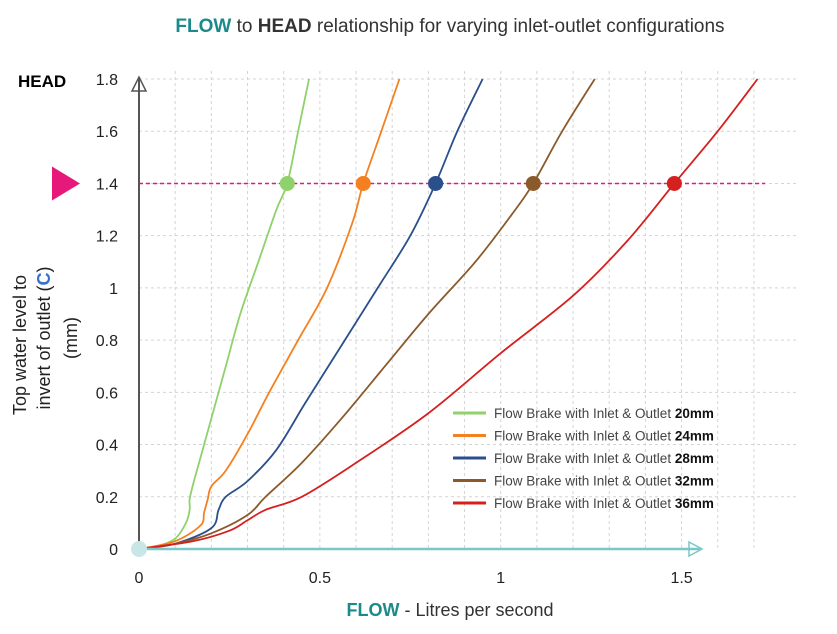  I want to click on x-tick-label: 0, so click(139, 578).